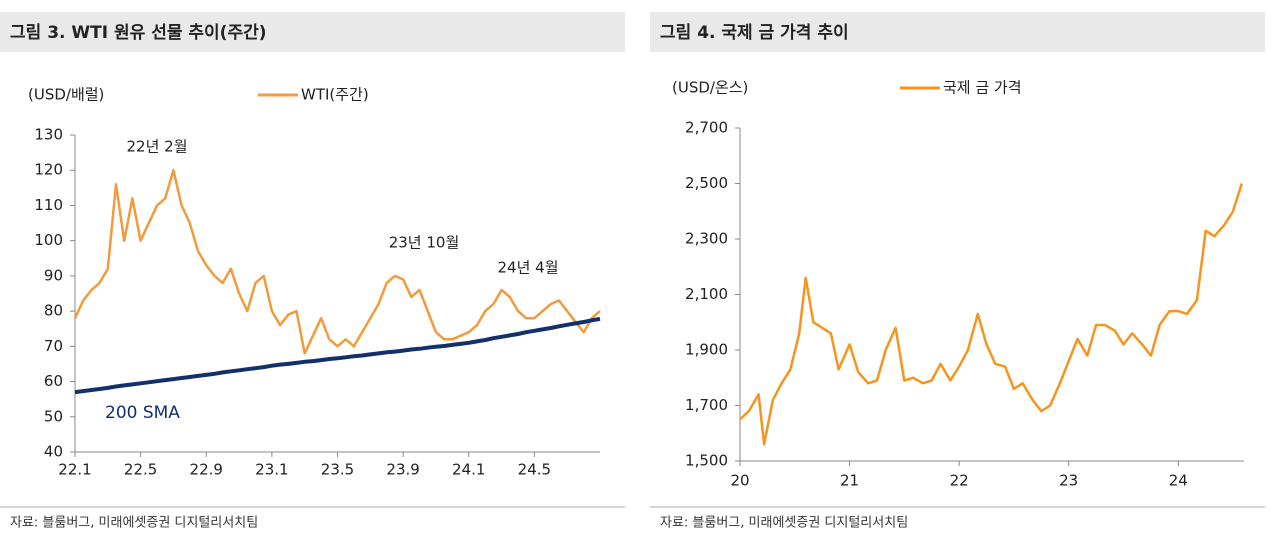 This screenshot has width=1280, height=545. Describe the element at coordinates (53, 381) in the screenshot. I see `y-tick-label: 60` at that location.